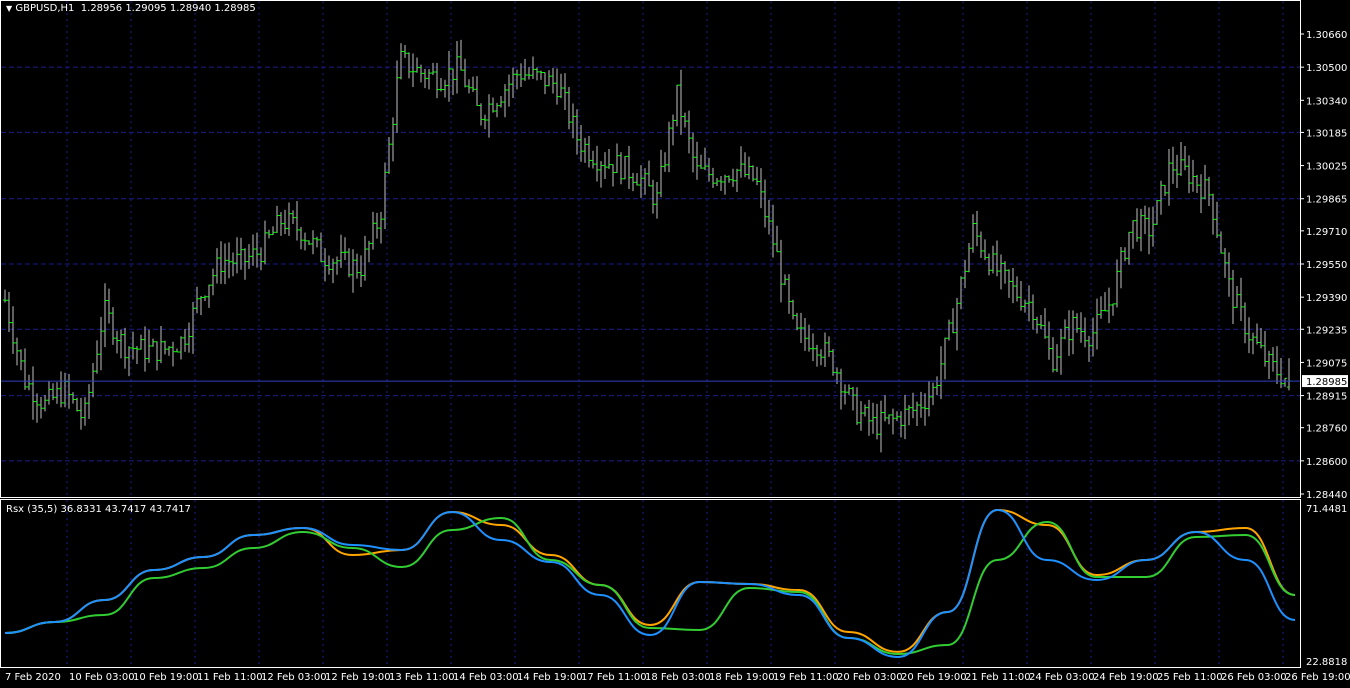 The width and height of the screenshot is (1350, 688). I want to click on y-tick-label: 1.28440, so click(1326, 495).